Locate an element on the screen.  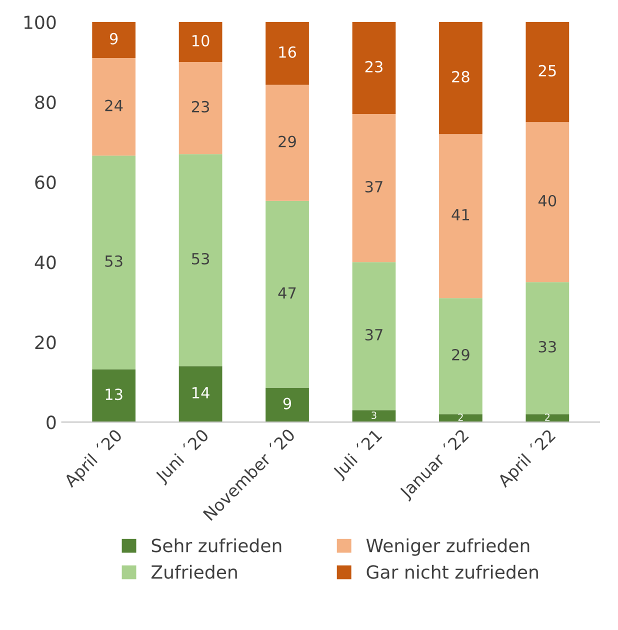
y-tick-label: 0 is located at coordinates (51, 423).